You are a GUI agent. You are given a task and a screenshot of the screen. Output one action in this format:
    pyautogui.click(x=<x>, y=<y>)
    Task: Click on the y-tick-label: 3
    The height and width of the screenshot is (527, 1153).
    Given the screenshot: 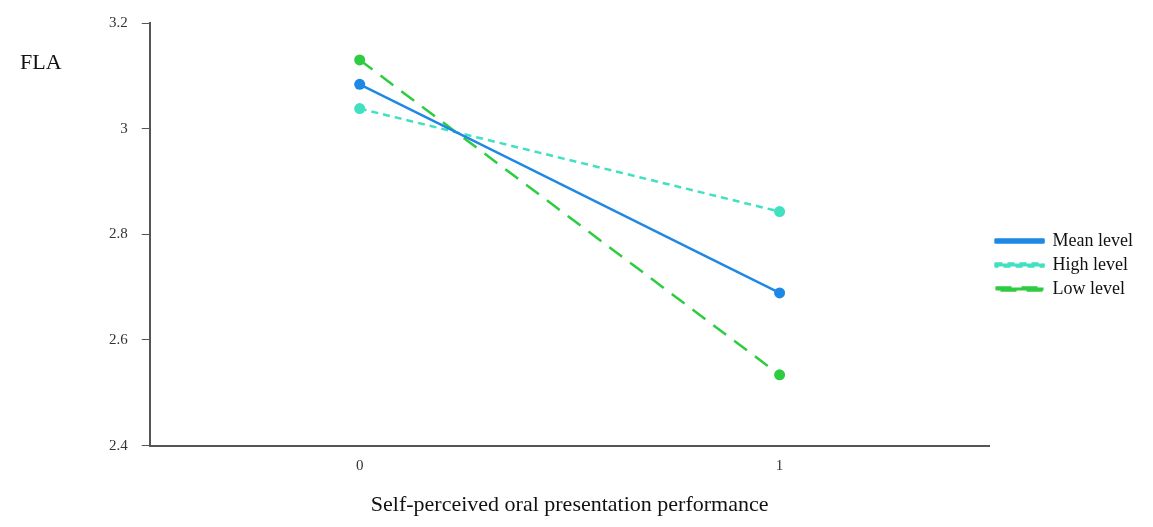 What is the action you would take?
    pyautogui.click(x=124, y=127)
    